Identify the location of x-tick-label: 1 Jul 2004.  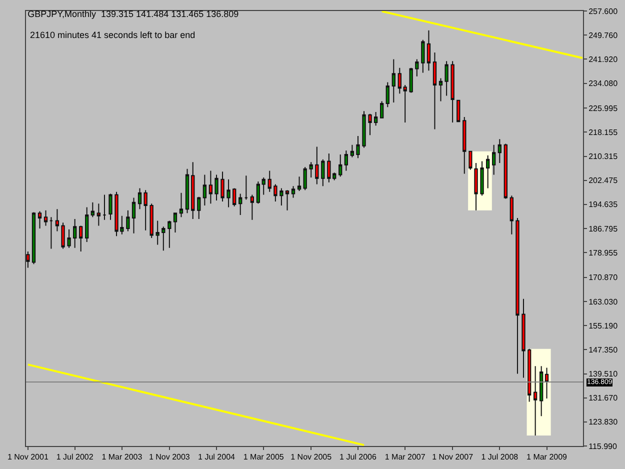
(217, 457).